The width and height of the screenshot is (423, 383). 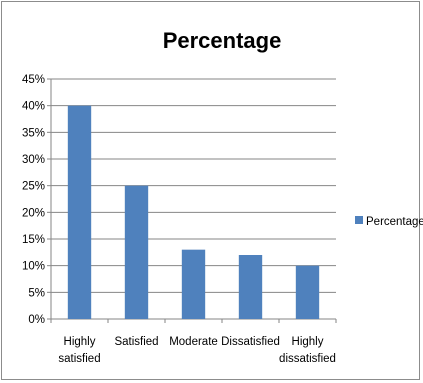 What do you see at coordinates (307, 359) in the screenshot?
I see `x-category-label: dissatisfied` at bounding box center [307, 359].